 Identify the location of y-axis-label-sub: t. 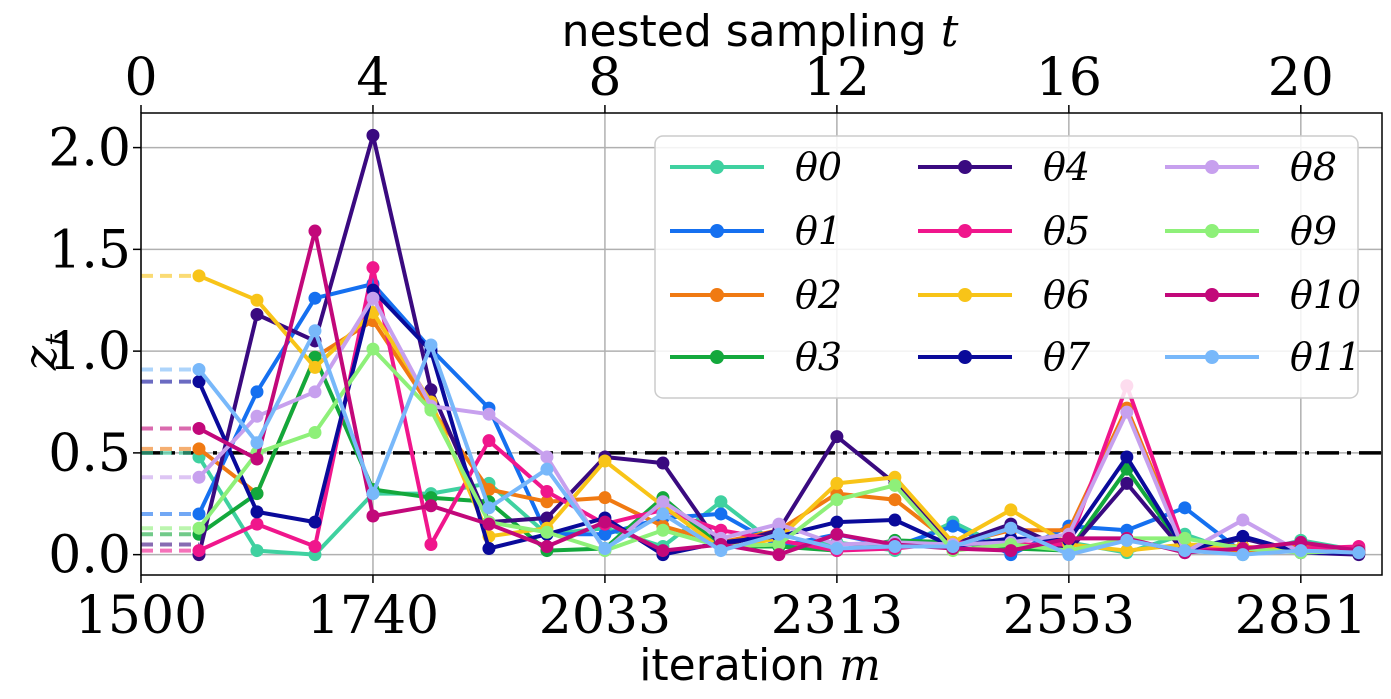
(56, 339).